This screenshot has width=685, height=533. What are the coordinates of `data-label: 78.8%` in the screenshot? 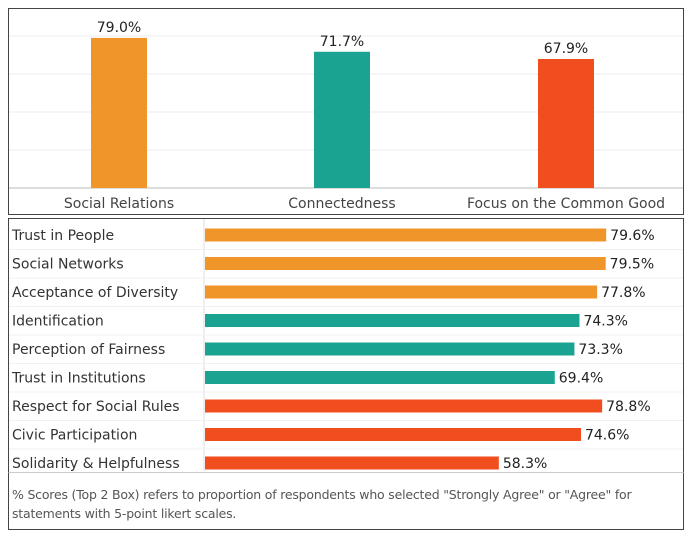 It's located at (628, 407).